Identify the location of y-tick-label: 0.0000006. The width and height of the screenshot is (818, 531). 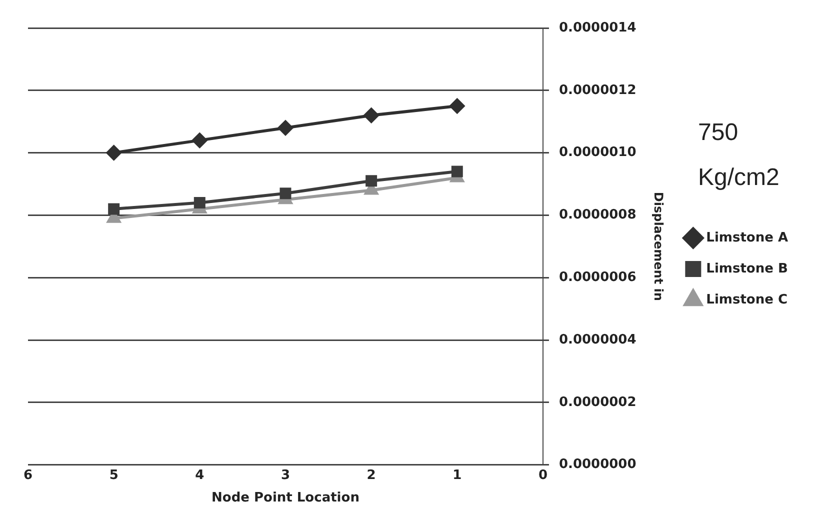
(597, 277).